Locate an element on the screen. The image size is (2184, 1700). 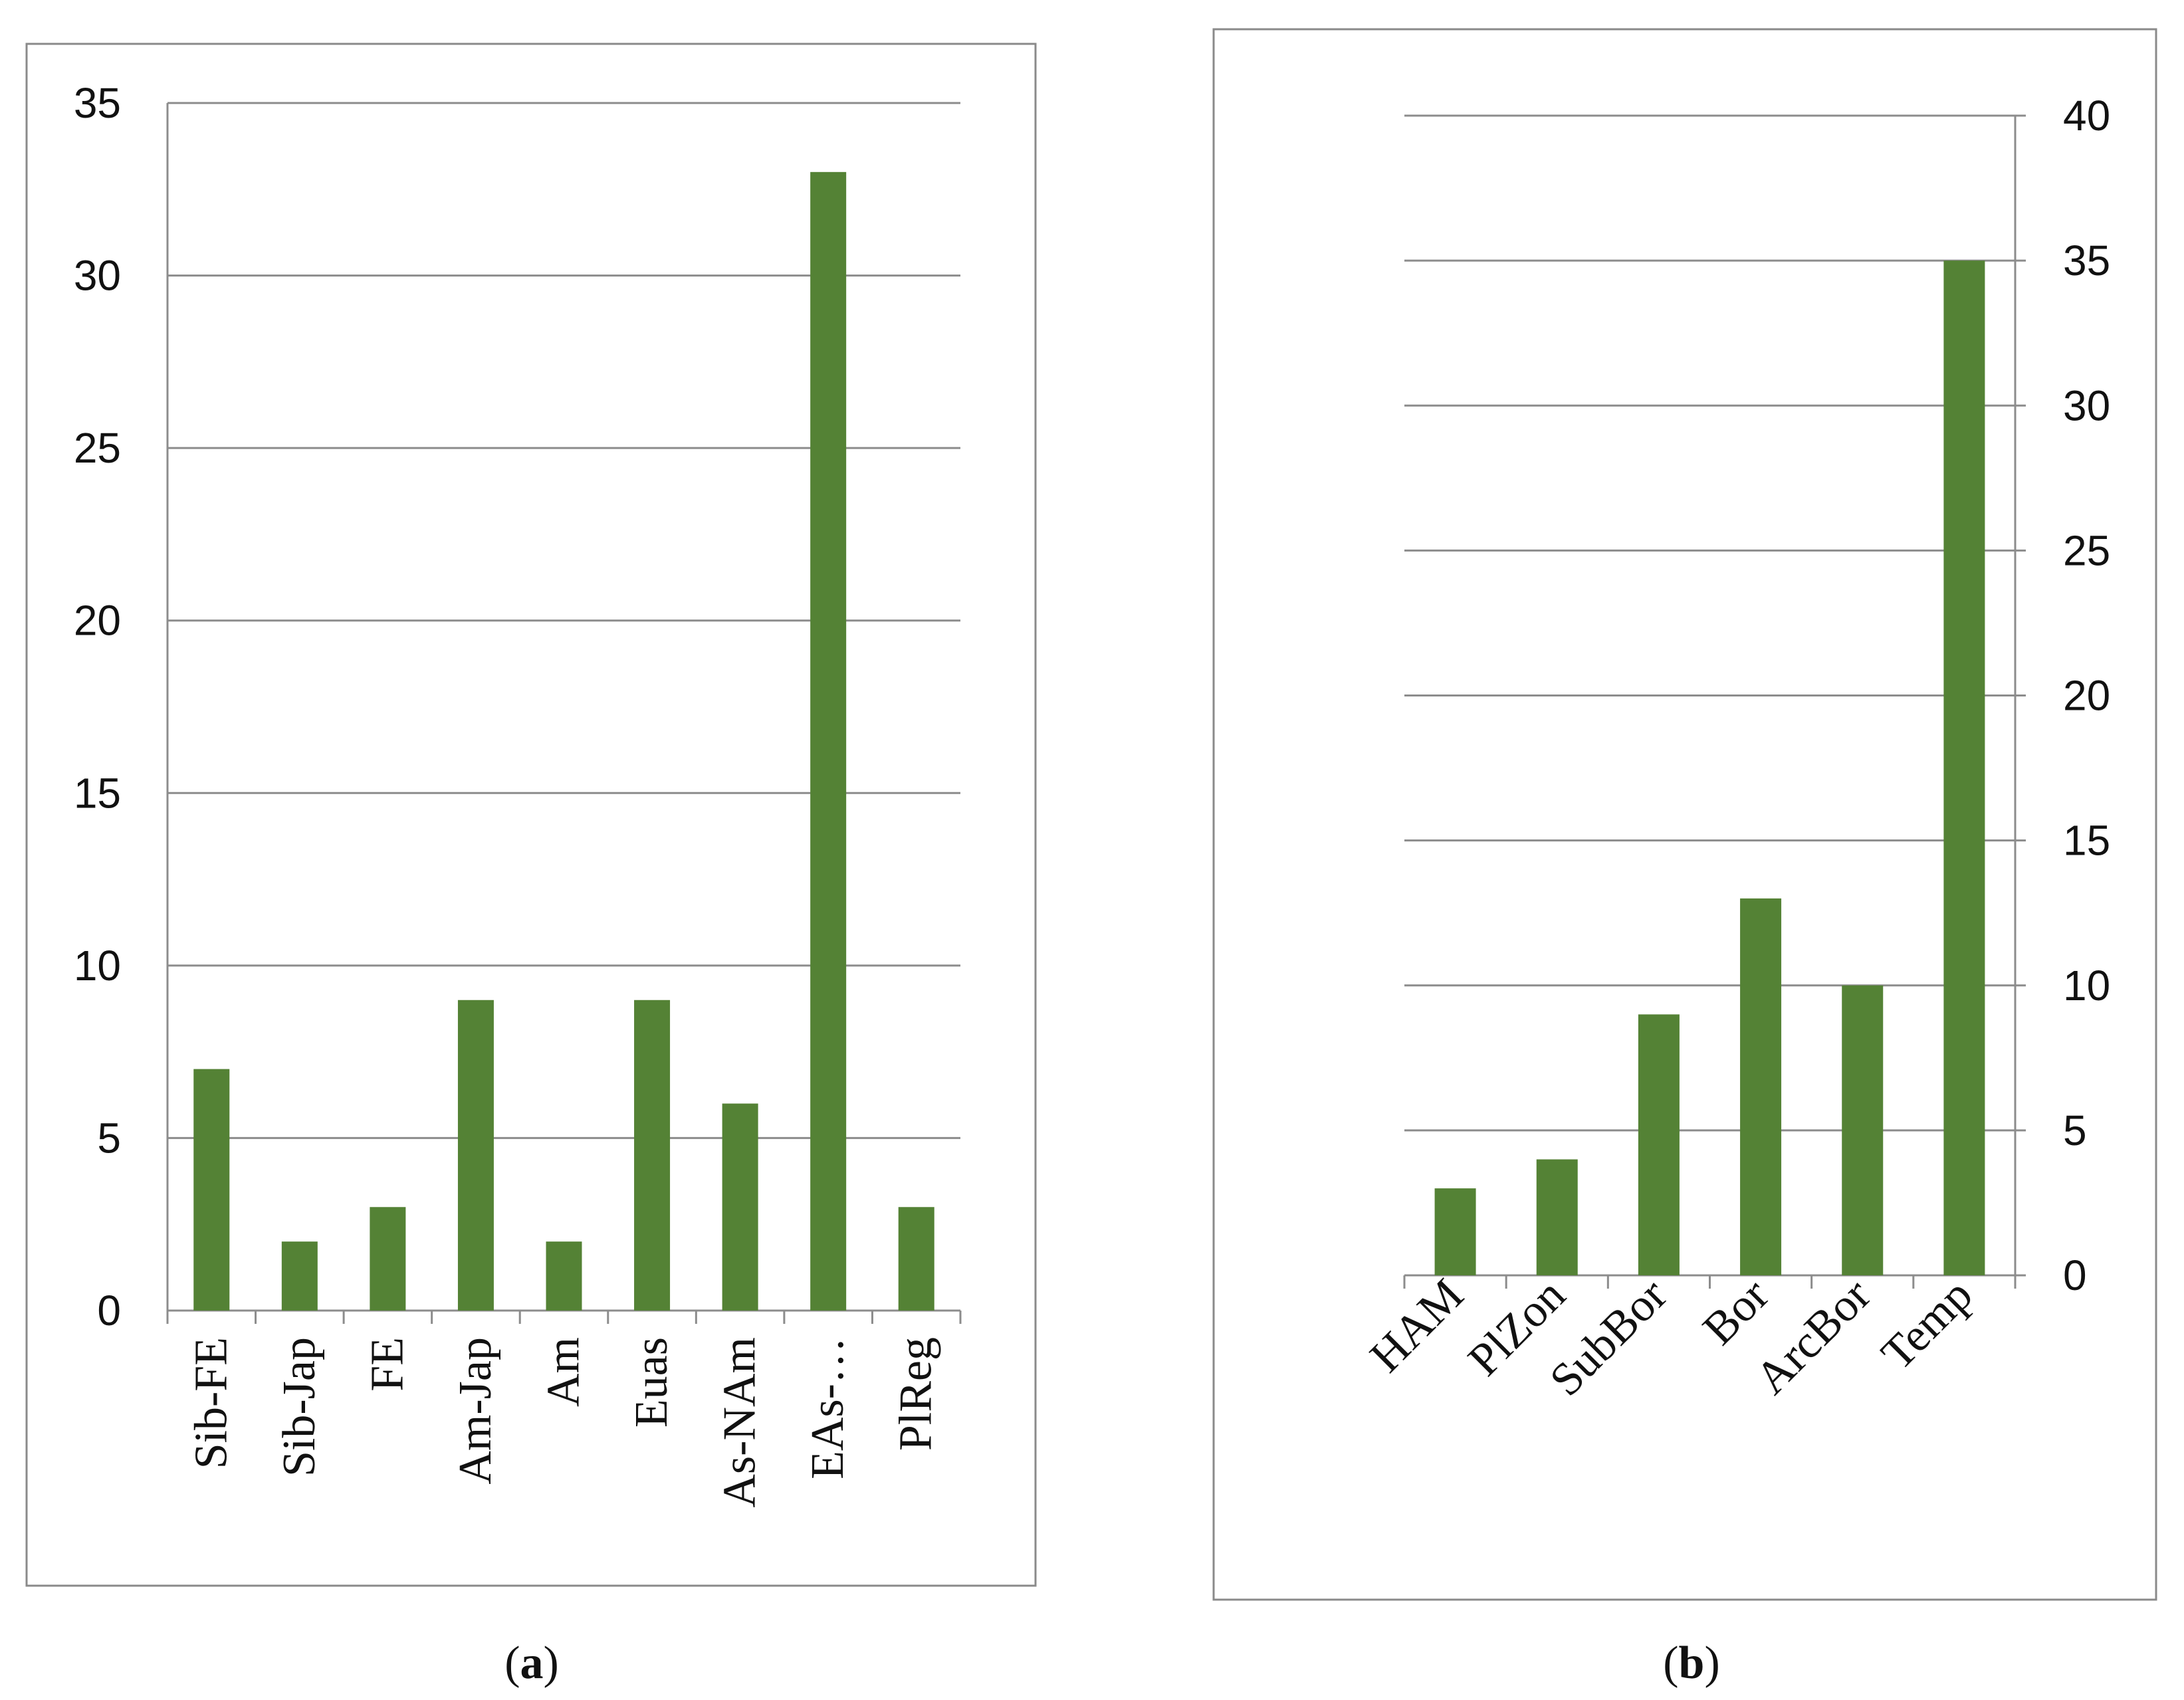
panel-a-bar-PlReg is located at coordinates (916, 1259).